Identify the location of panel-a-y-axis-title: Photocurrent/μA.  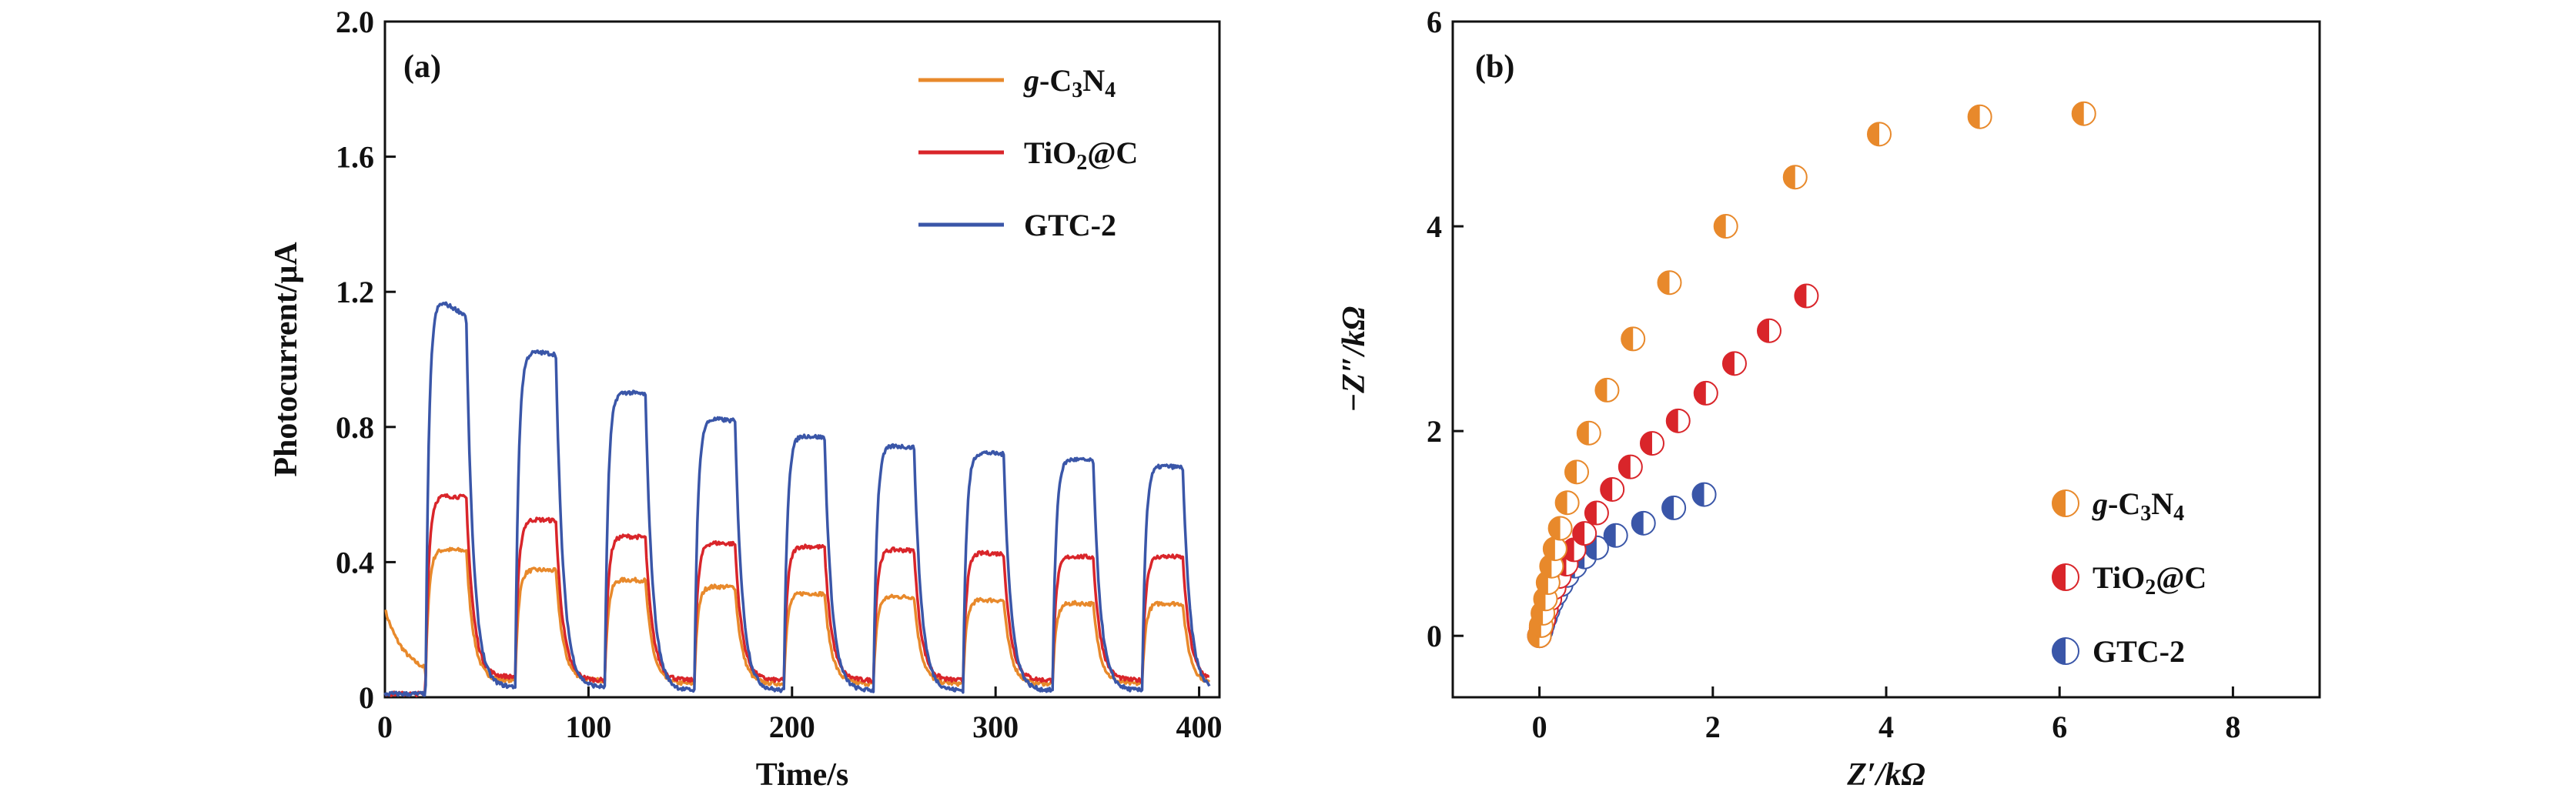
(286, 359).